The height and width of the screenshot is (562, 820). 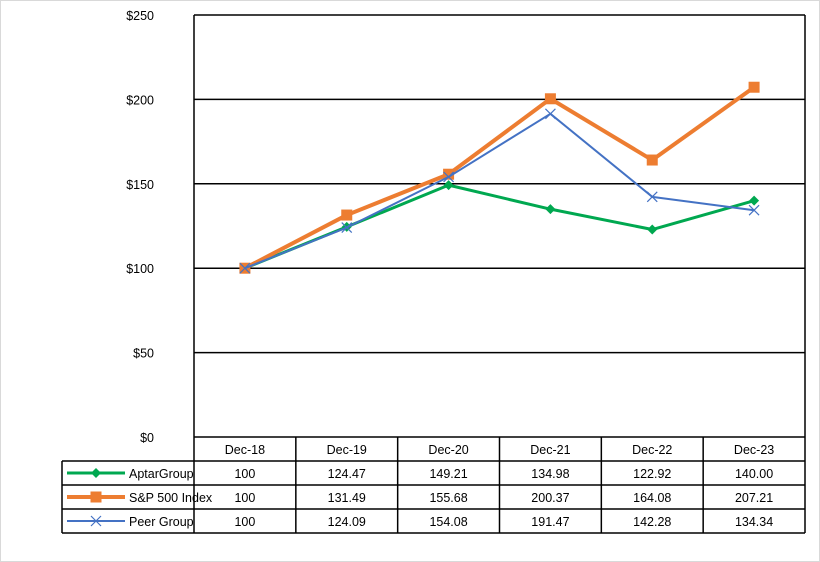 What do you see at coordinates (140, 16) in the screenshot?
I see `y-tick-label: $250` at bounding box center [140, 16].